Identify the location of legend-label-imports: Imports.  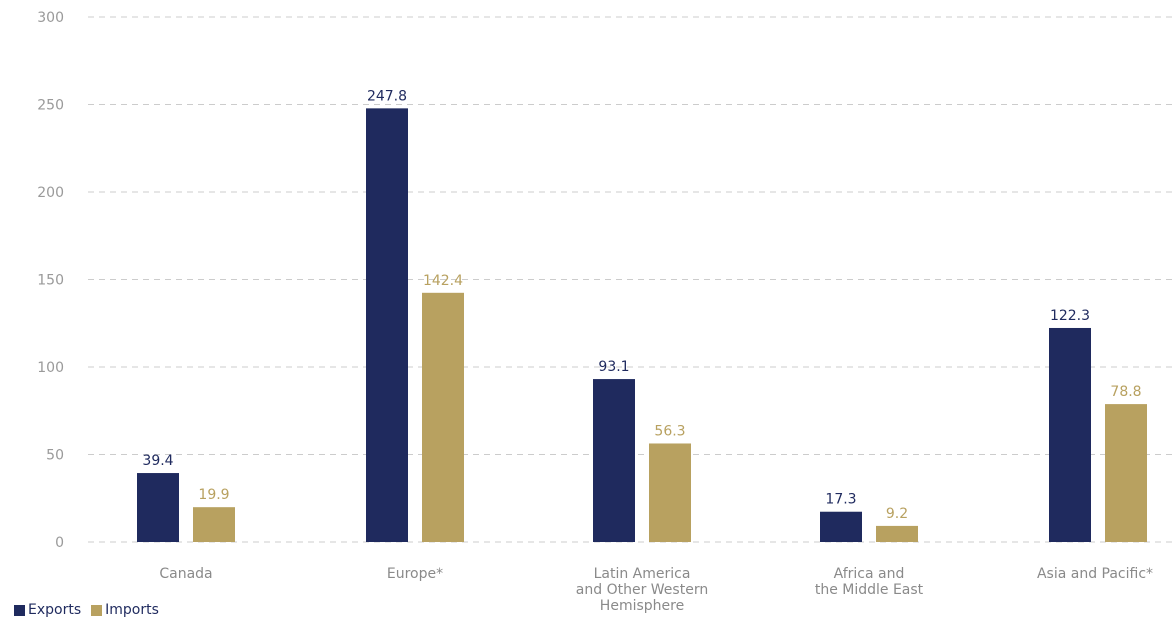
(132, 610).